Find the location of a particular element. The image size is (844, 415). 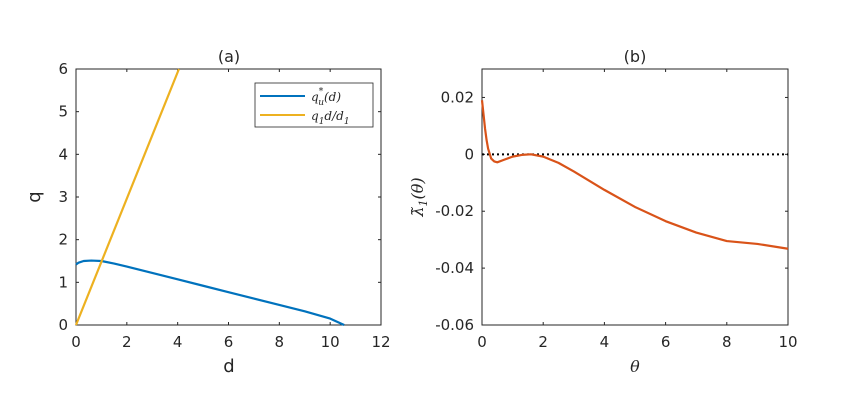

panel-a-legend: q* u(d) q1d/d1 is located at coordinates (314, 105).